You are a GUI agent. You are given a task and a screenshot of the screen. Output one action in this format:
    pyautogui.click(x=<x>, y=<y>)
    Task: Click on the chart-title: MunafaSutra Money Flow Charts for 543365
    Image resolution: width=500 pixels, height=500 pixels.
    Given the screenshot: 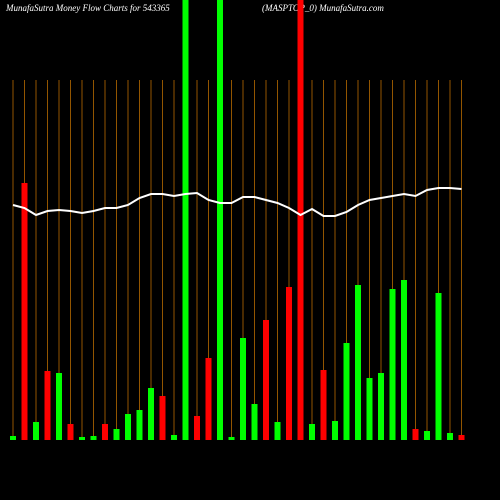 What is the action you would take?
    pyautogui.click(x=87, y=8)
    